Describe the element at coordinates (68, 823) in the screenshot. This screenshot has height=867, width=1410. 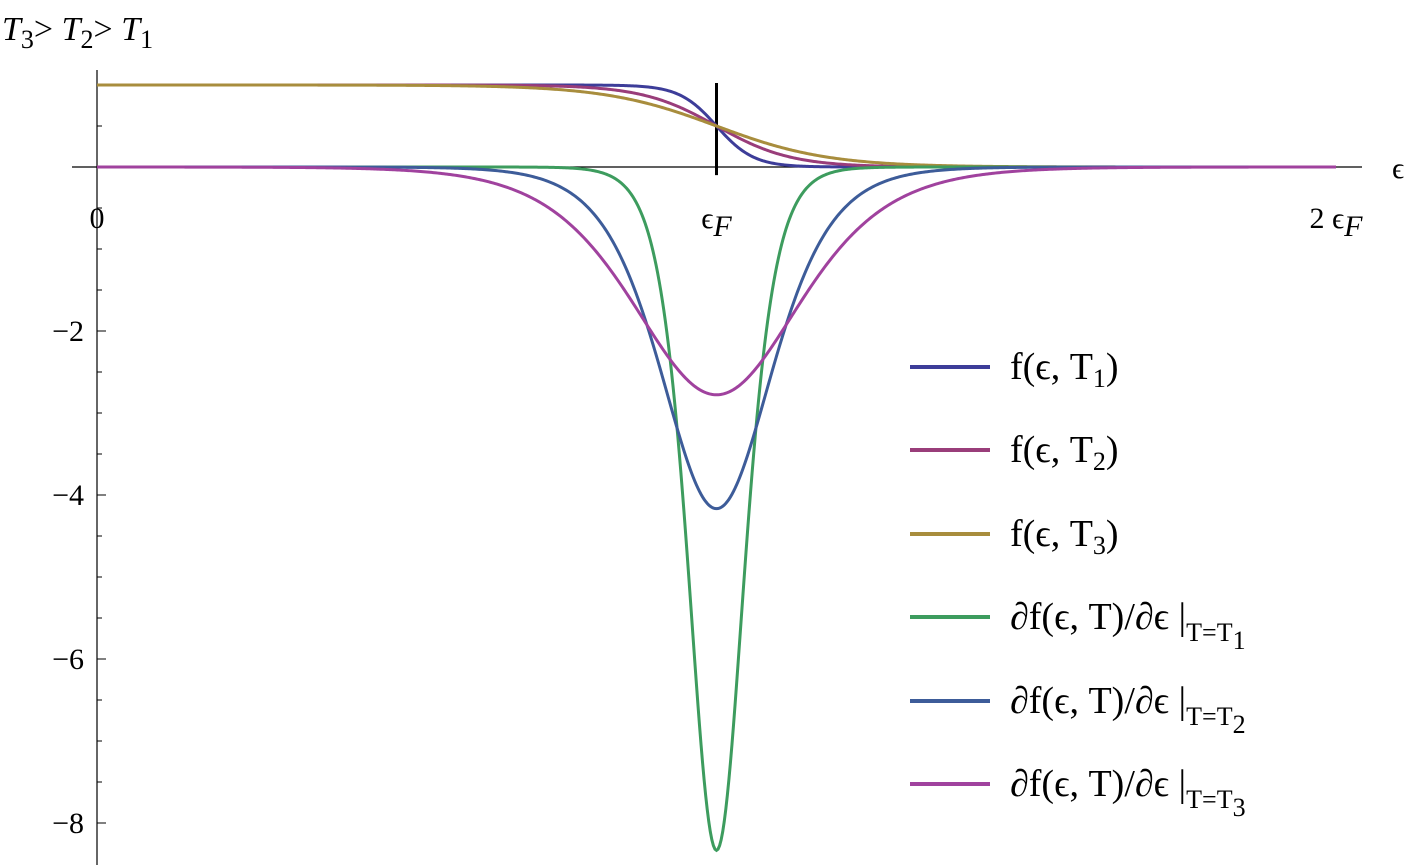
I see `y-tick-label: −8` at that location.